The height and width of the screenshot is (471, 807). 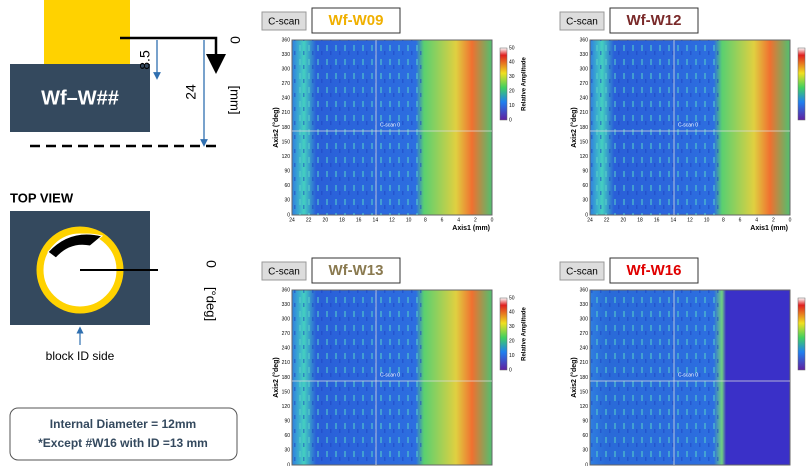 I want to click on panel-title: Wf-W09, so click(x=356, y=20).